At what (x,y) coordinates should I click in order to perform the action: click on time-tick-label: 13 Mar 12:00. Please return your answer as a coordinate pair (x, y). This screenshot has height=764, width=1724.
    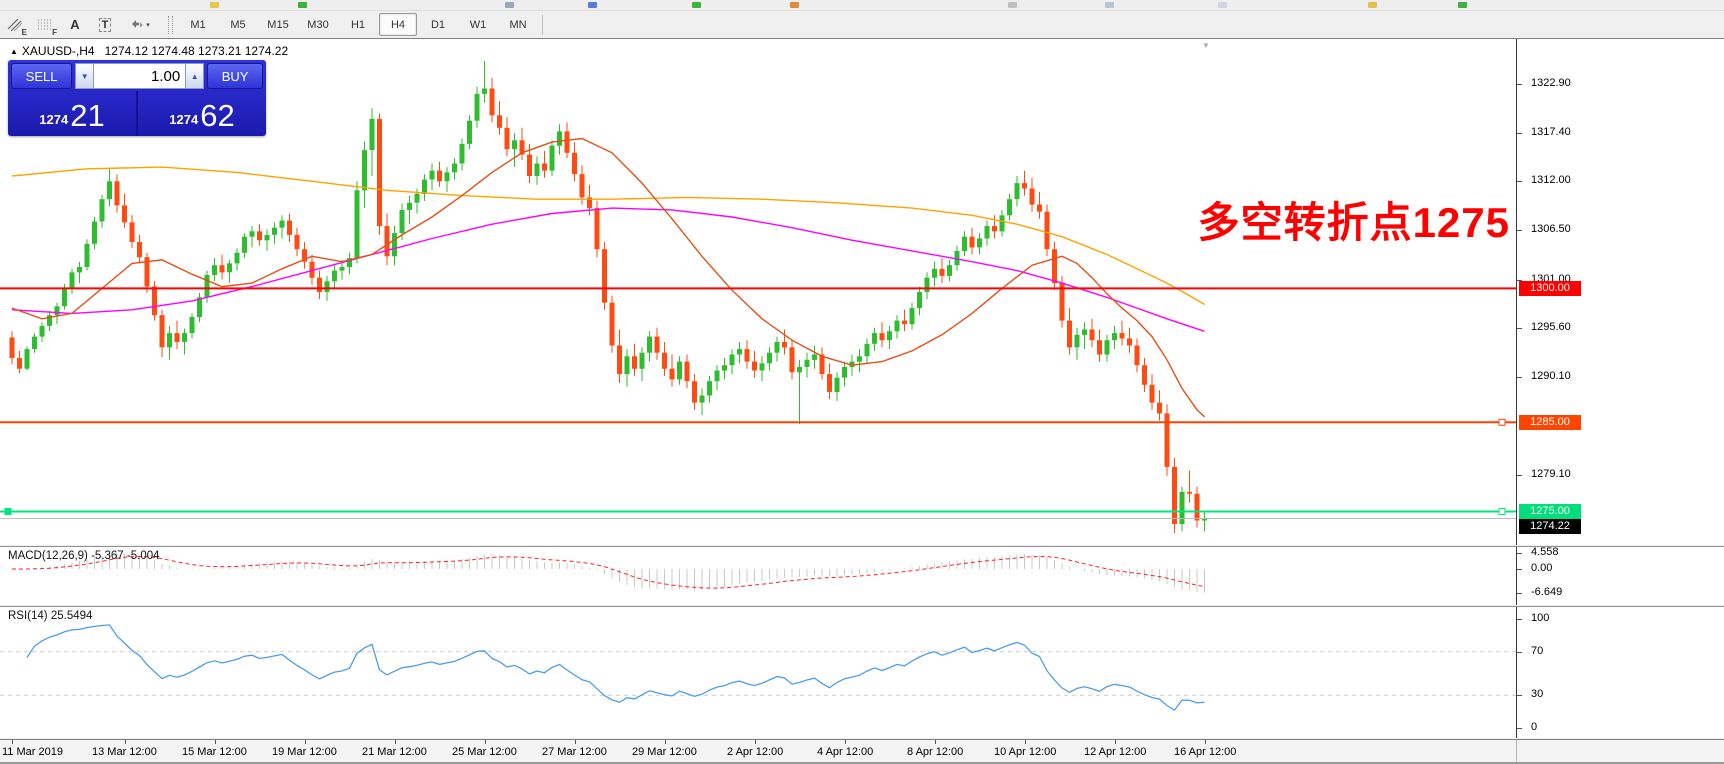
    Looking at the image, I should click on (124, 752).